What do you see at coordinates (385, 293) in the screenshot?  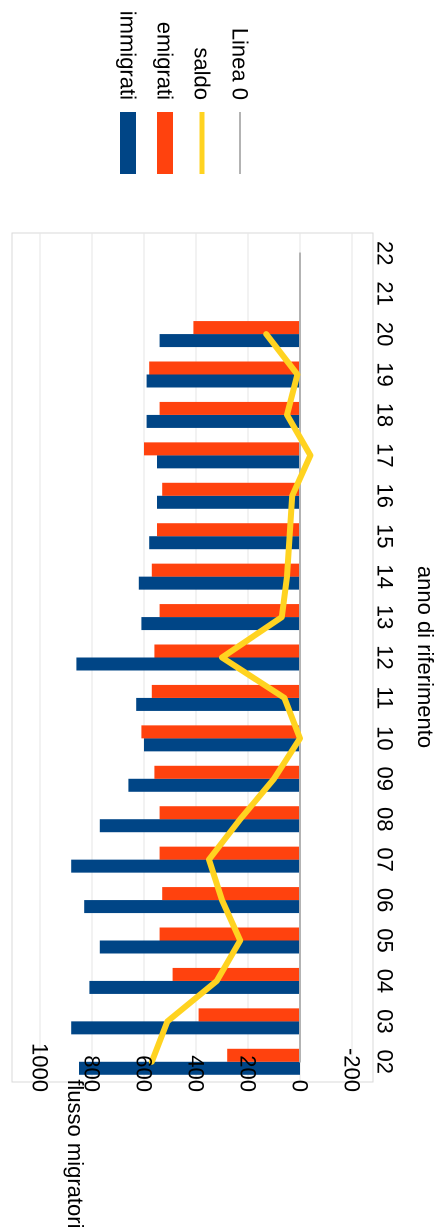 I see `category-tick-label: 21` at bounding box center [385, 293].